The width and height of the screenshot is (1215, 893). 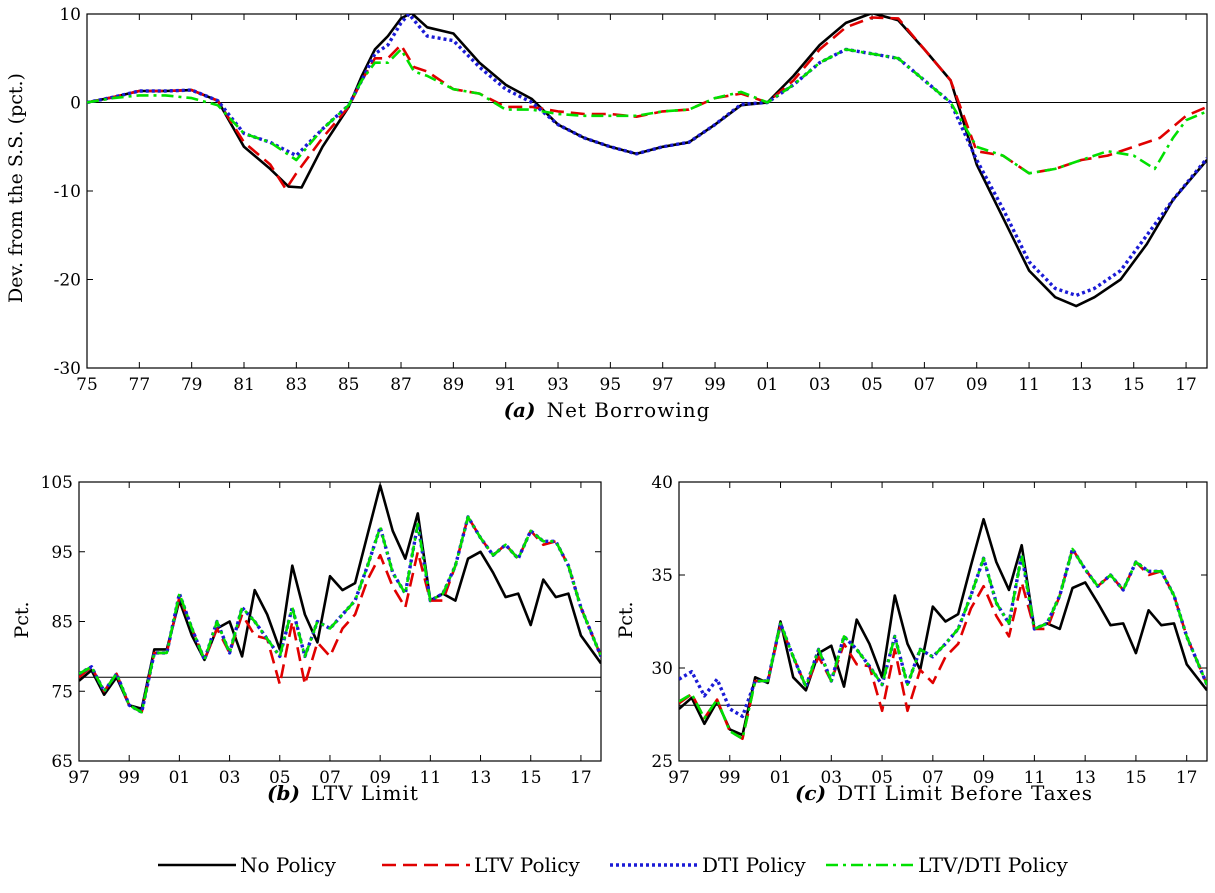 What do you see at coordinates (62, 692) in the screenshot?
I see `panel-b-ytick-label: 75` at bounding box center [62, 692].